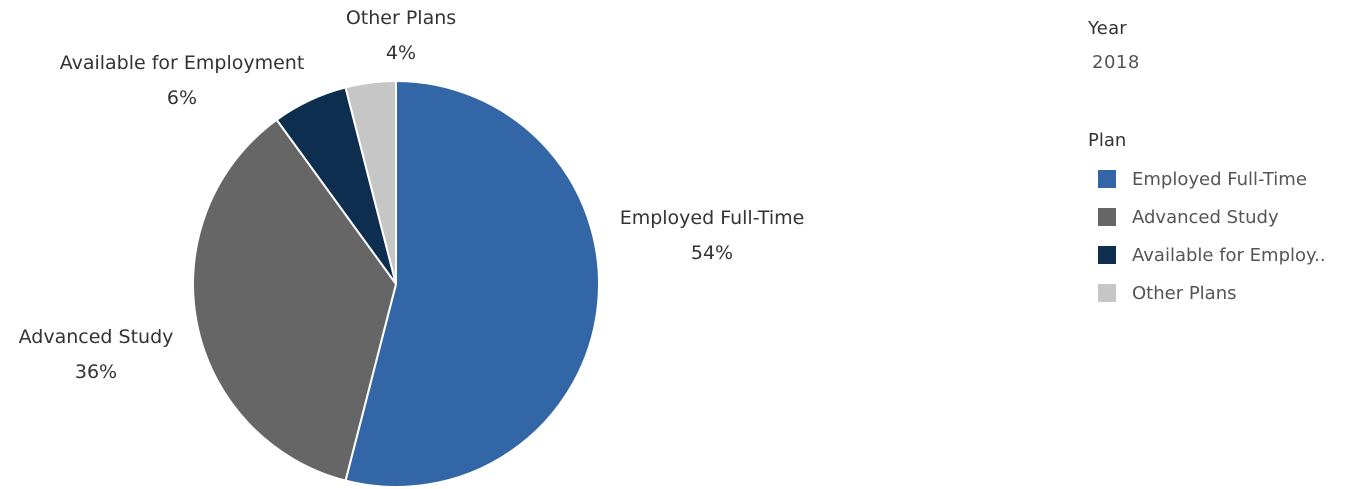 Image resolution: width=1372 pixels, height=489 pixels. Describe the element at coordinates (96, 337) in the screenshot. I see `slice-name-label: Advanced Study` at that location.